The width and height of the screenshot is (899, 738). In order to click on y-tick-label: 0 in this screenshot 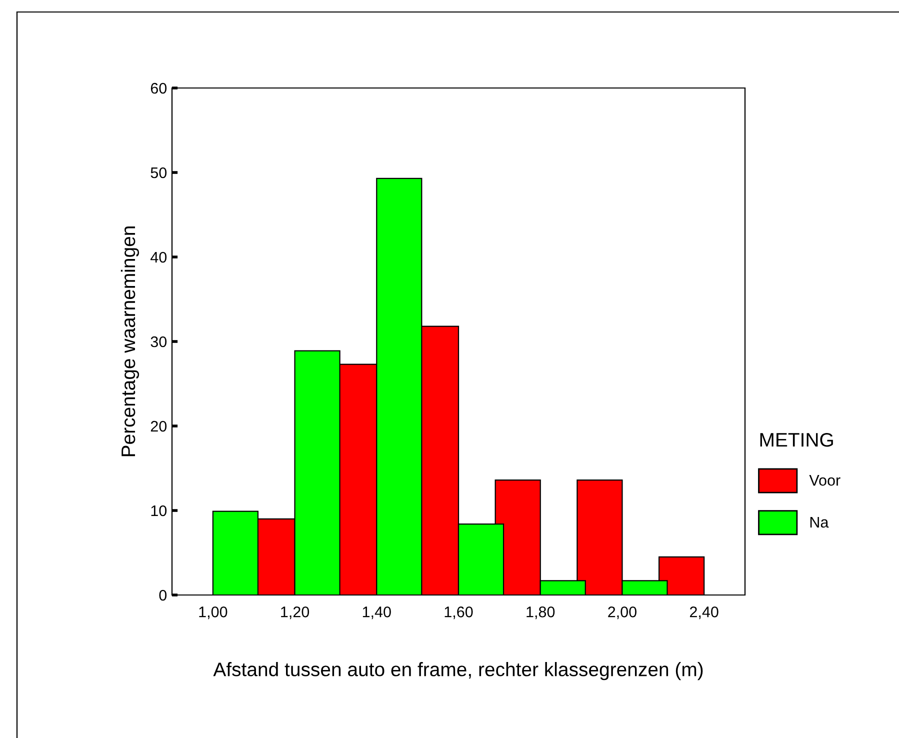, I will do `click(163, 595)`.